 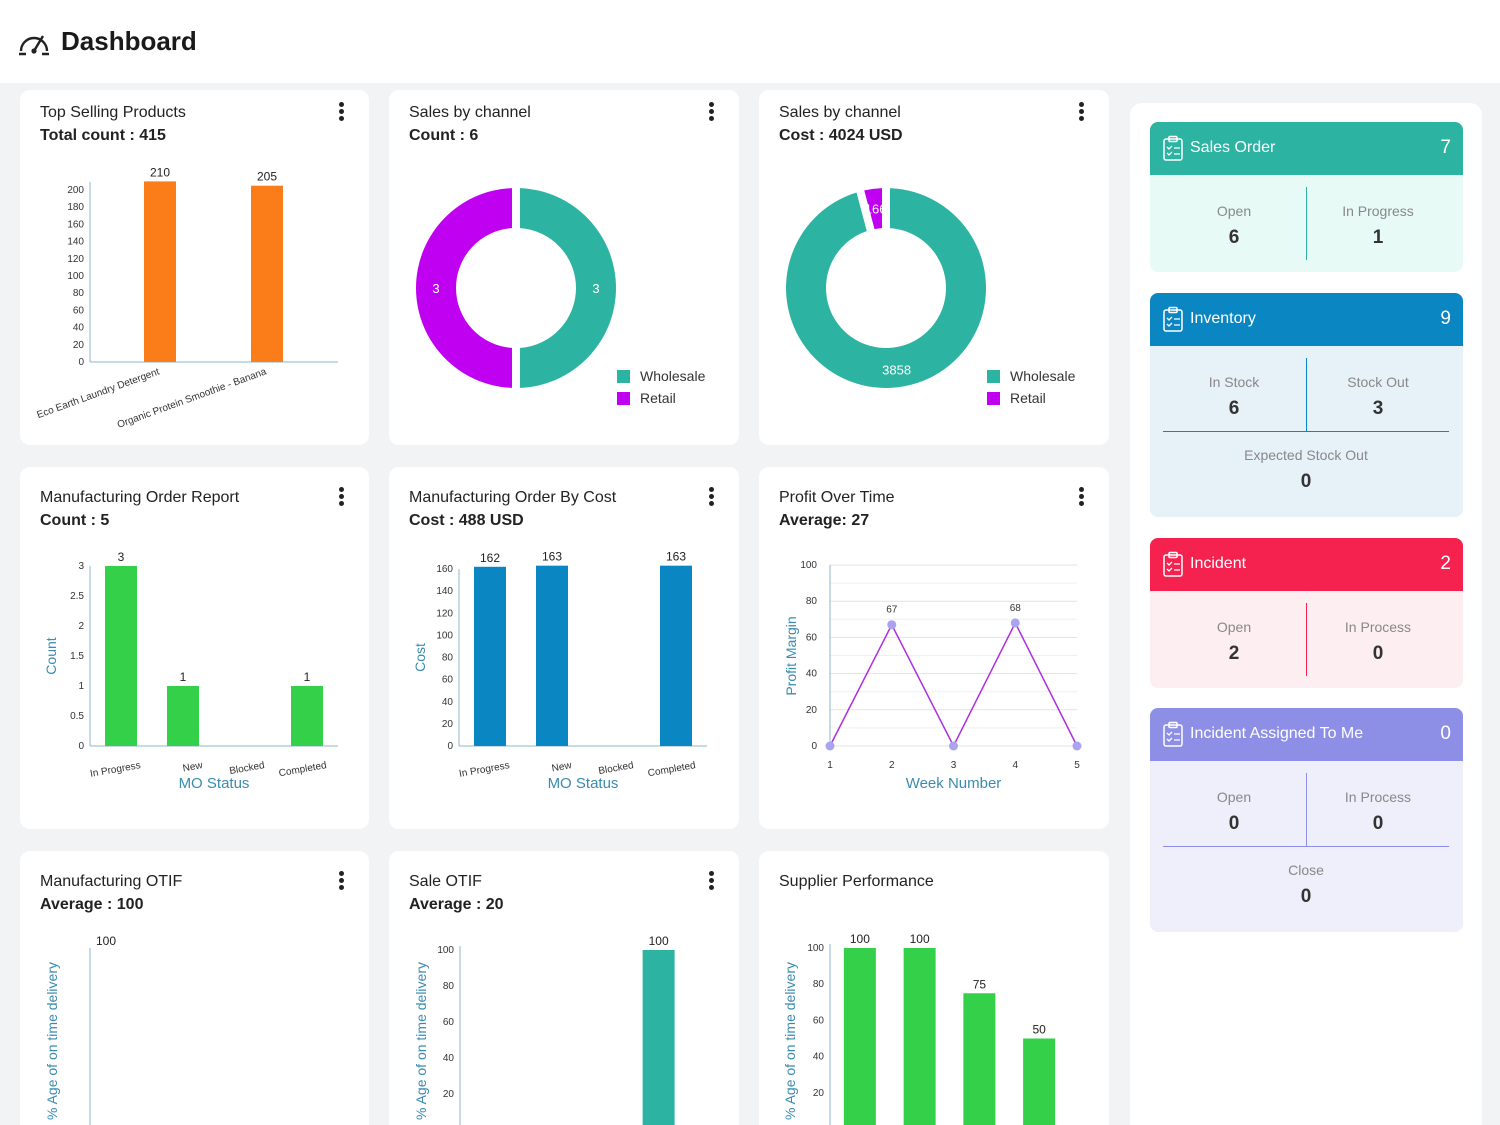 I want to click on x-tick-label: In Progress, so click(x=484, y=770).